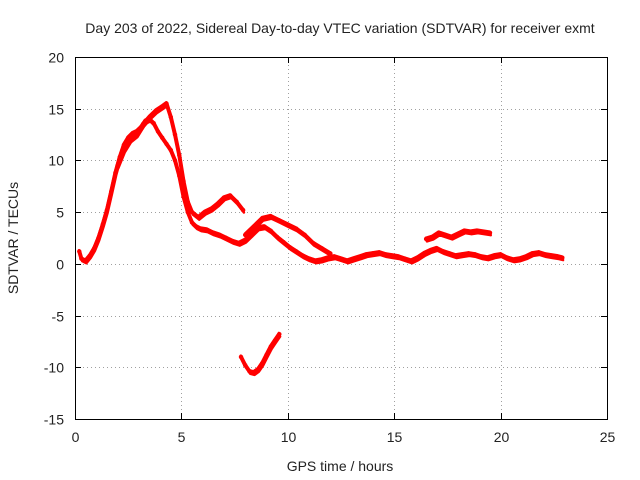 This screenshot has height=480, width=640. I want to click on x-axis-label: GPS time / hours, so click(340, 466).